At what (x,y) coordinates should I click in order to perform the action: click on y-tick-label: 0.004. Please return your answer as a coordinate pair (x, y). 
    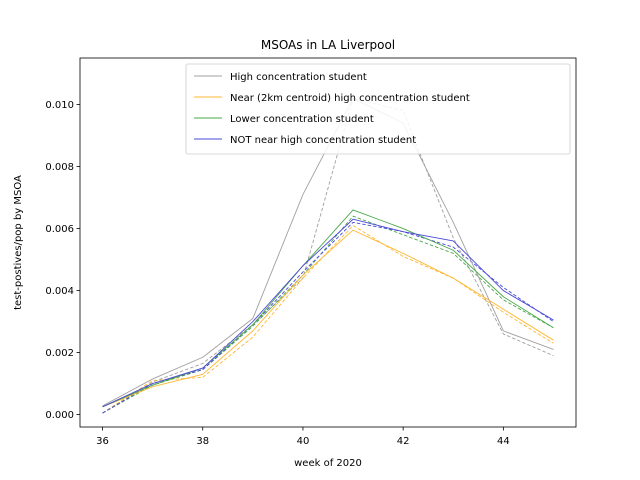
    Looking at the image, I should click on (59, 291).